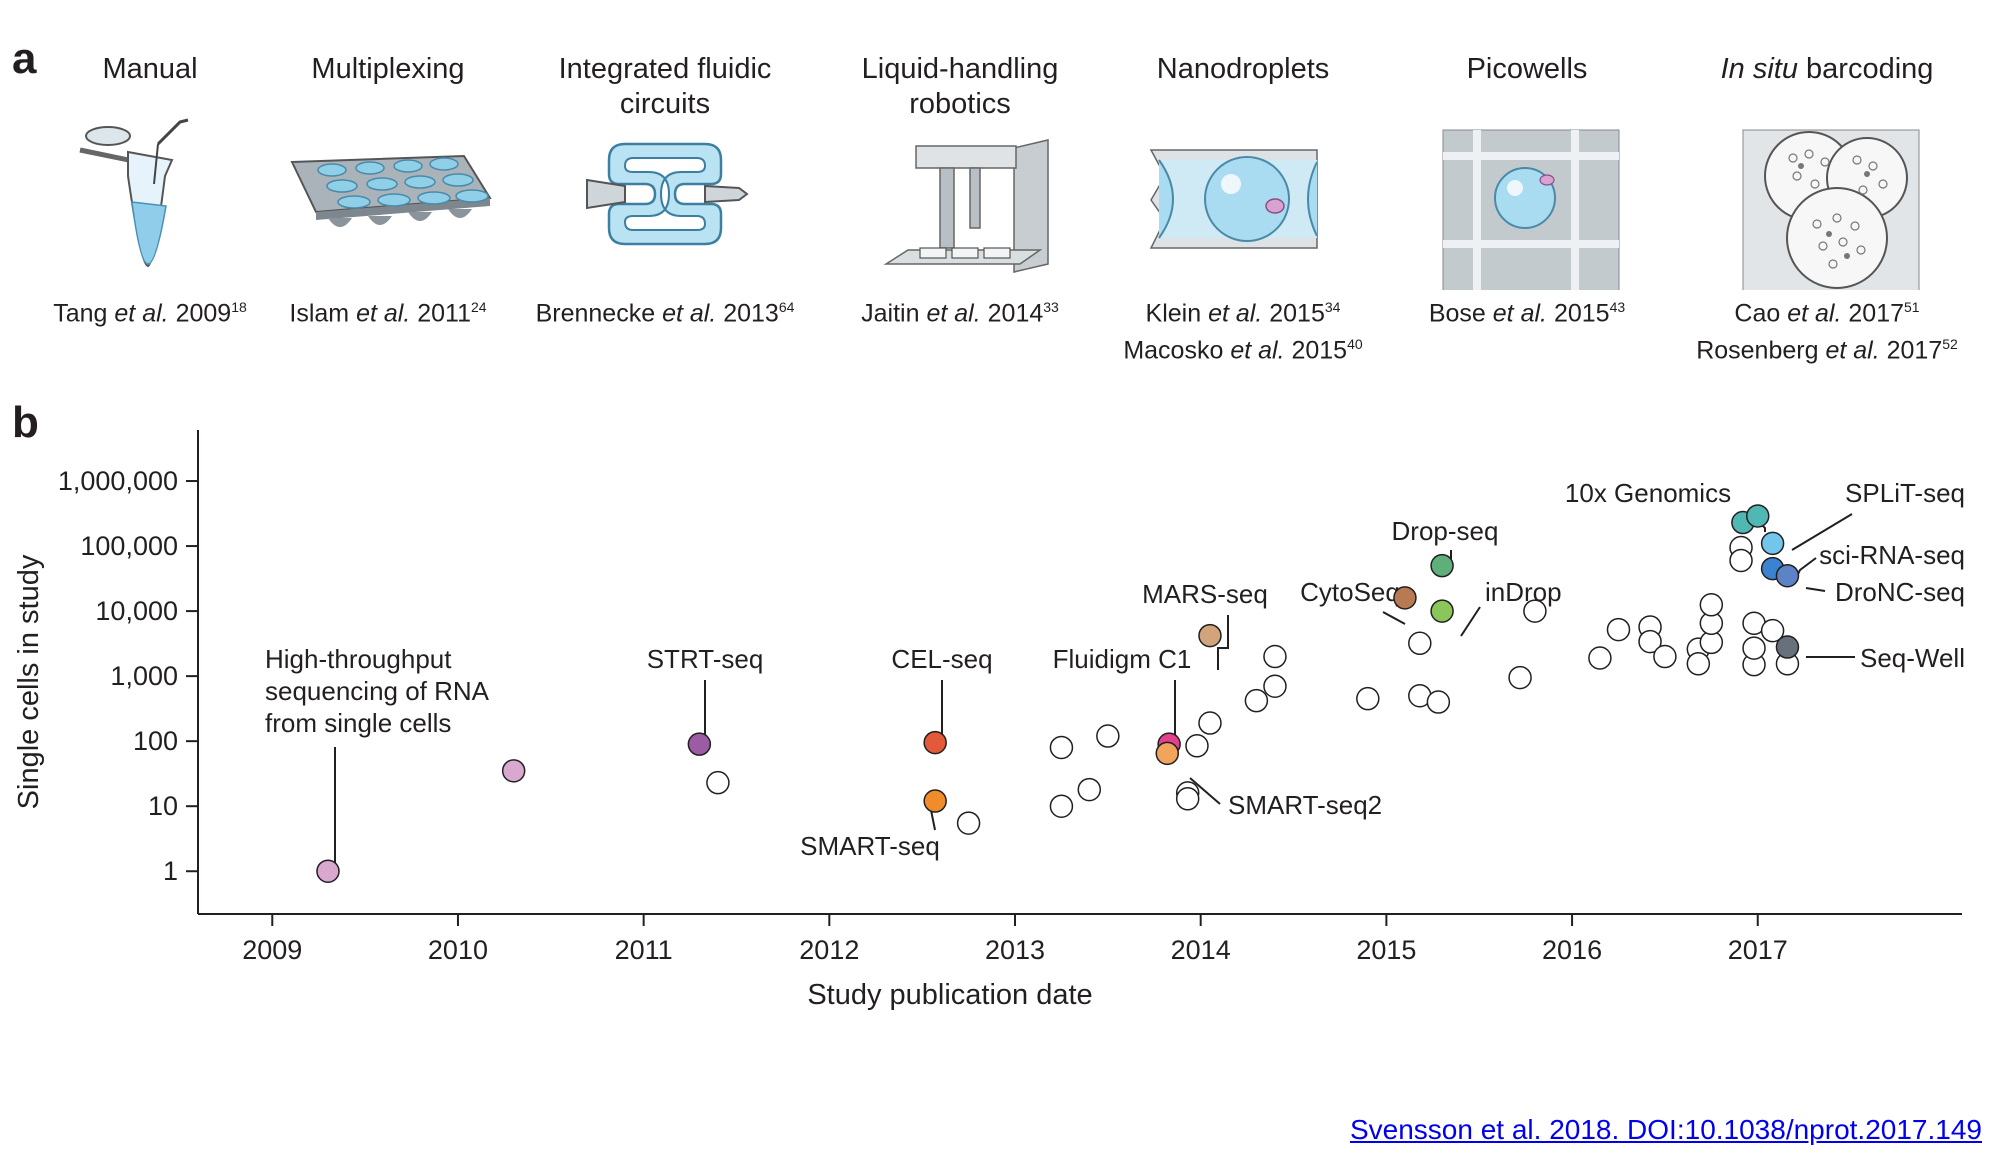  Describe the element at coordinates (941, 659) in the screenshot. I see `protocol-label: CEL-seq` at that location.